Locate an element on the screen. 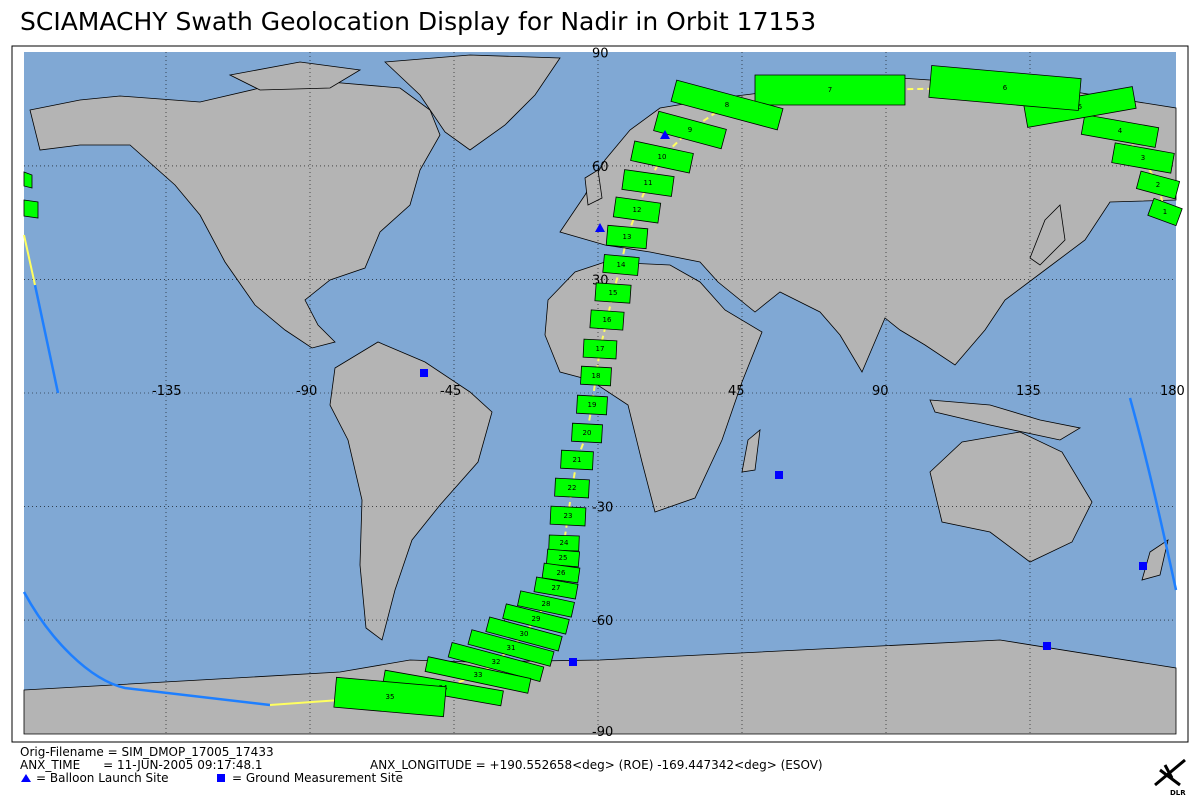  swath-label: 26 is located at coordinates (561, 573).